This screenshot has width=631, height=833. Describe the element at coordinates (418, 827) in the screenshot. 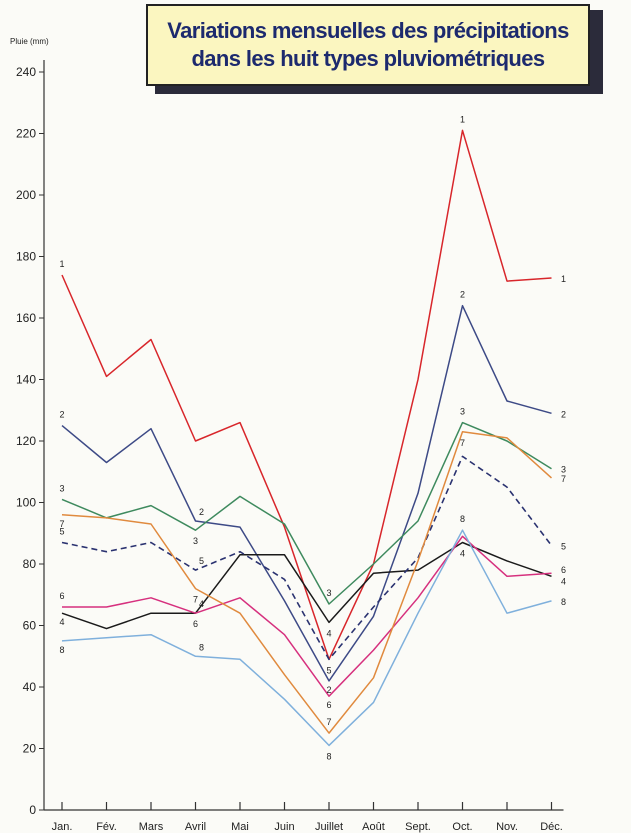

I see `x-tick-label: Sept.` at that location.